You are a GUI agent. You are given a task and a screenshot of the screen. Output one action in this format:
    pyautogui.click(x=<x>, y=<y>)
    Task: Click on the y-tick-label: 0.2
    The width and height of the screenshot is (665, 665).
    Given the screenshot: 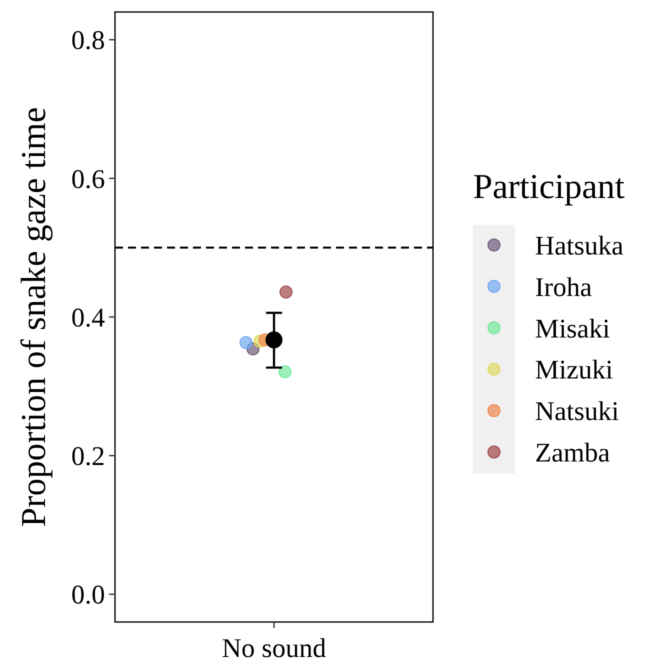 What is the action you would take?
    pyautogui.click(x=88, y=456)
    